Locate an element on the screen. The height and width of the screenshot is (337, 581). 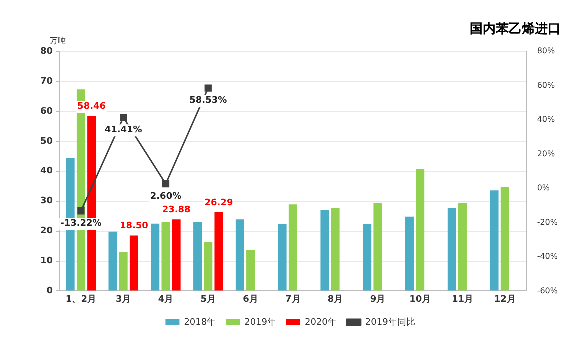
data-label: 23.88 is located at coordinates (176, 211).